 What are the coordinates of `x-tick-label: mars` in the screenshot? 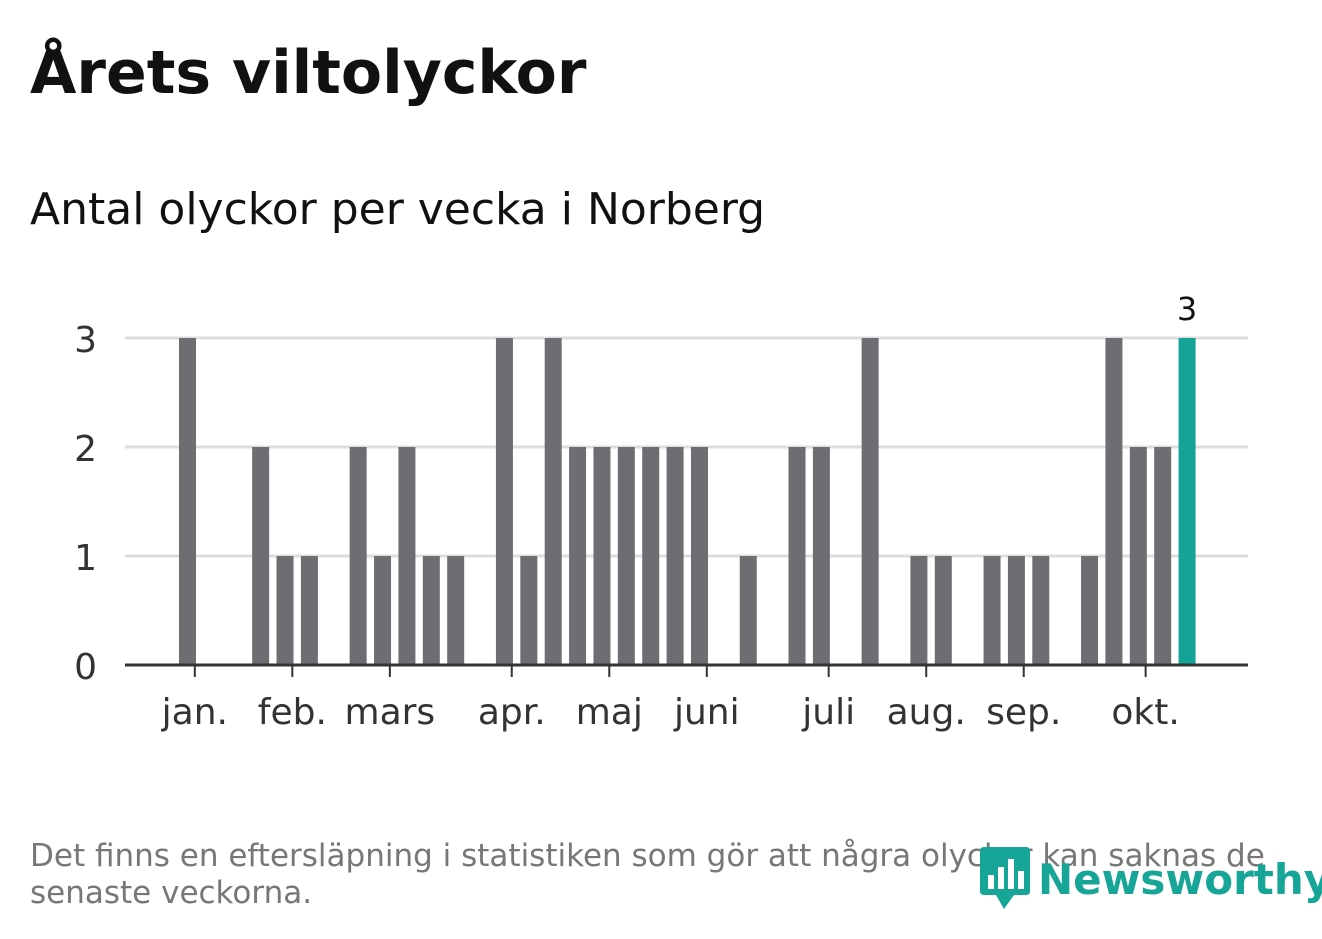 It's located at (390, 712).